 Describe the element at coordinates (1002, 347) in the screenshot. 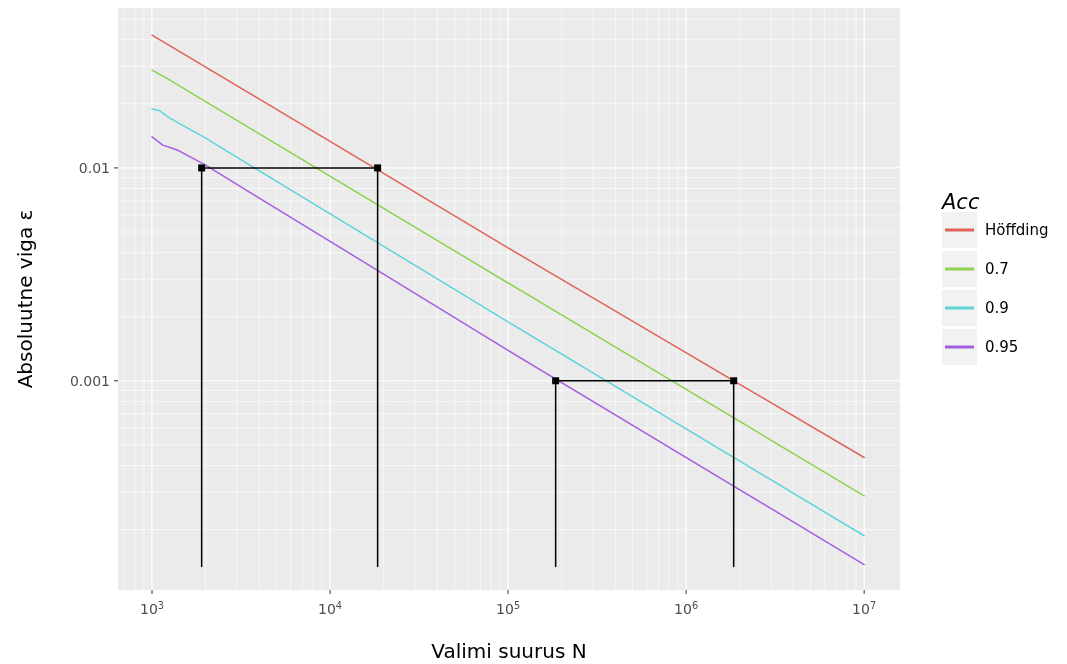

I see `legend-label: 0.95` at that location.